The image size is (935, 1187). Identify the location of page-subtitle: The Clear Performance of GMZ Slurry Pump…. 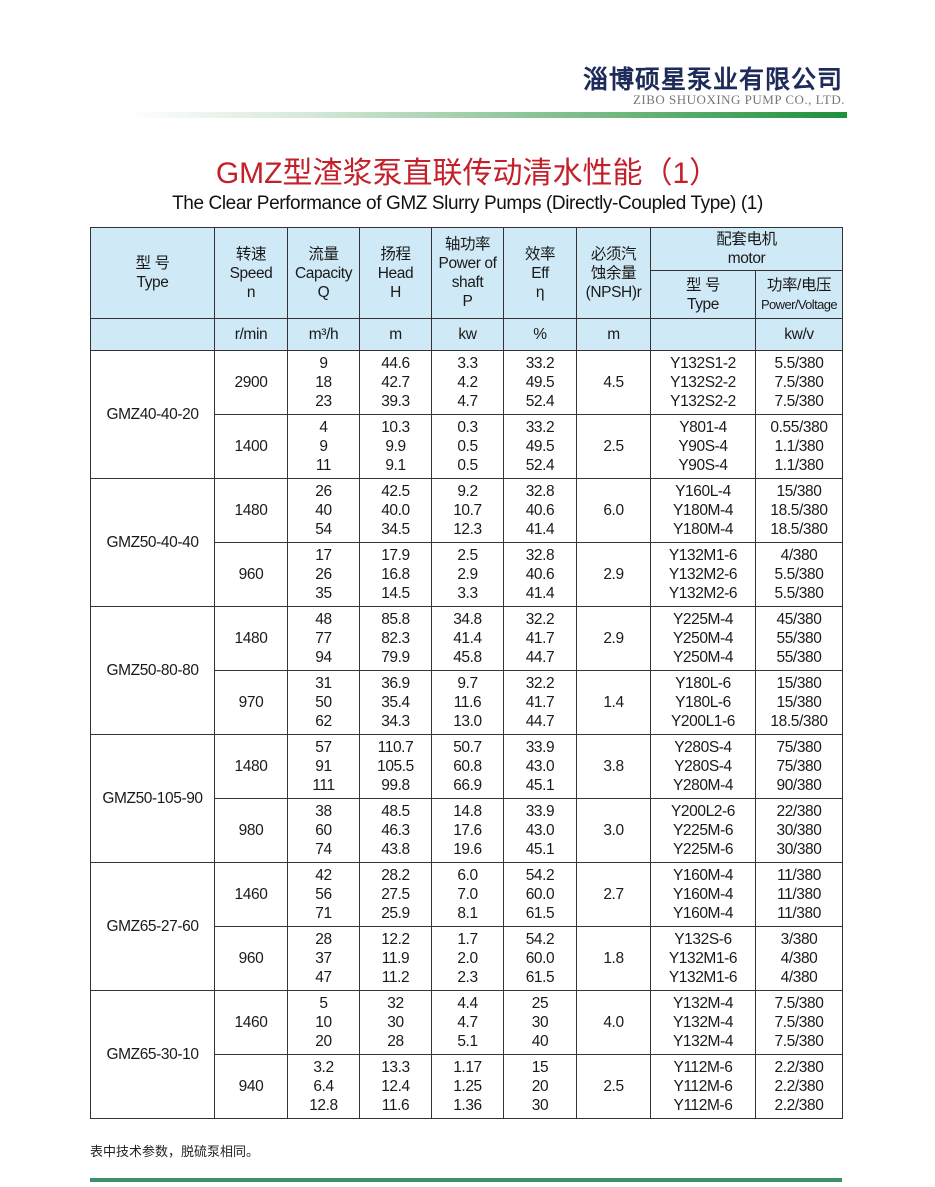
(467, 203).